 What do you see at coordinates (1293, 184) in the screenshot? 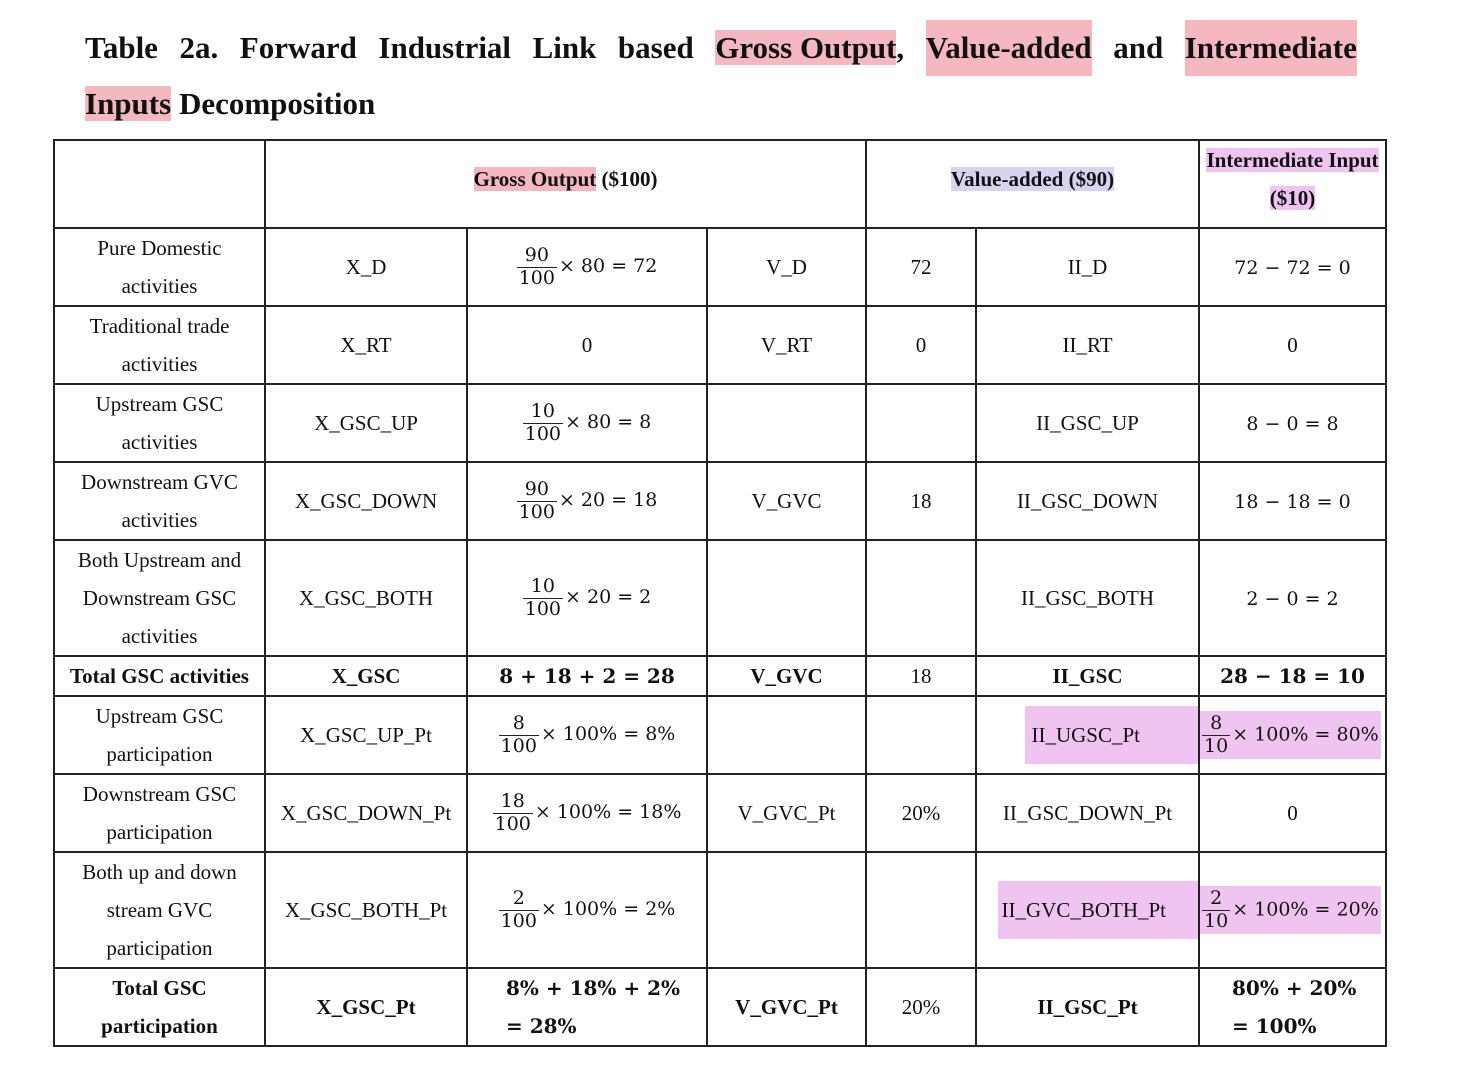
I see `header-intermediate-input: Intermediate Input ($10)` at bounding box center [1293, 184].